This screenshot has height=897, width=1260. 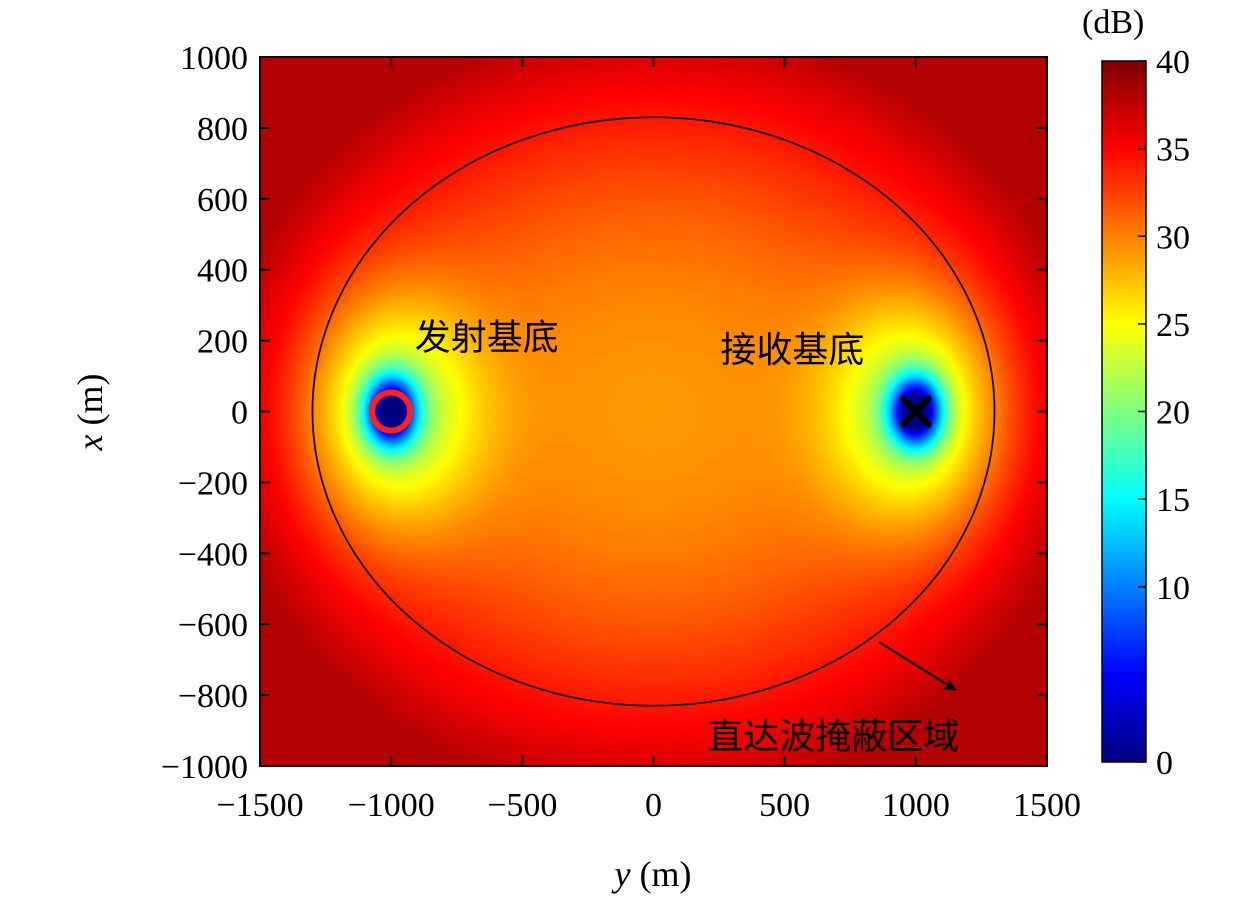 What do you see at coordinates (90, 413) in the screenshot?
I see `y-axis-label: x (m)` at bounding box center [90, 413].